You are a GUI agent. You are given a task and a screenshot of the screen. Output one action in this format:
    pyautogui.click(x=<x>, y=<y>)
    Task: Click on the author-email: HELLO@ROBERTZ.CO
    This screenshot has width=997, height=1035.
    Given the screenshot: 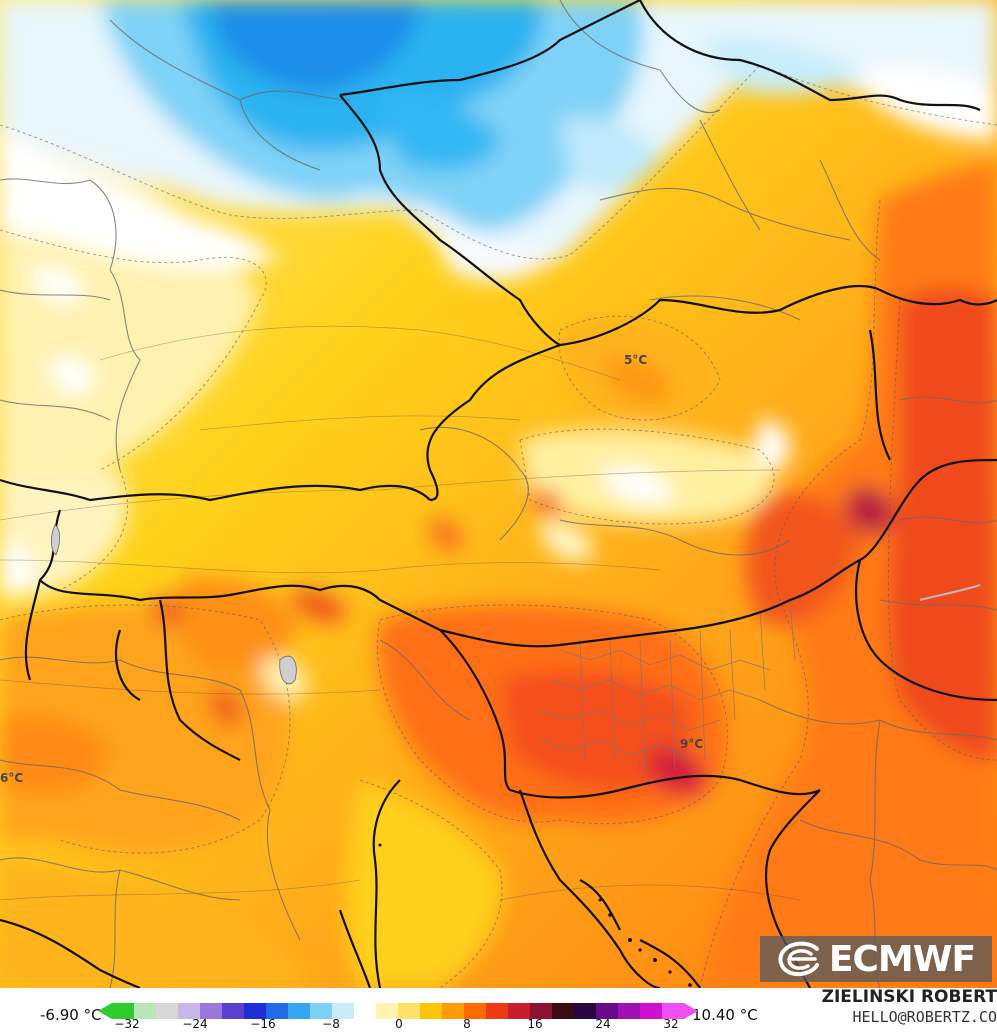 What is the action you would take?
    pyautogui.click(x=924, y=1017)
    